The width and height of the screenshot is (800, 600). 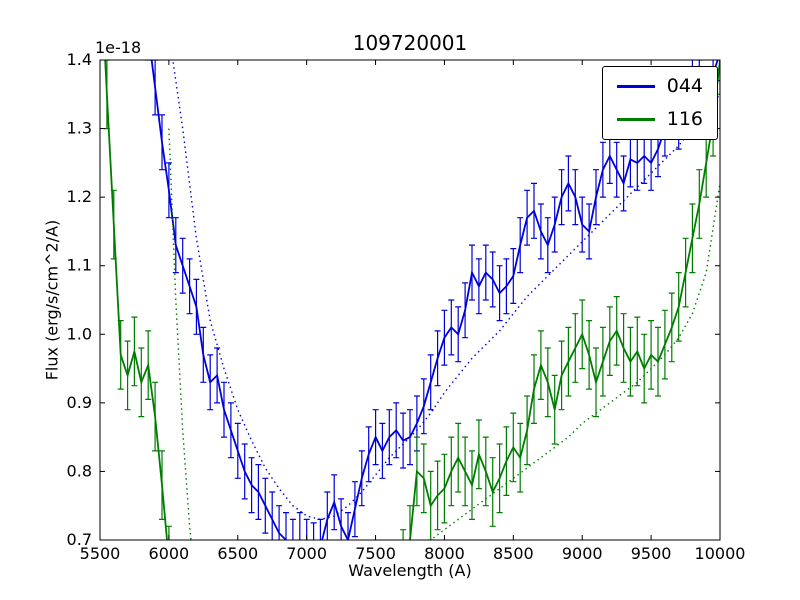 What do you see at coordinates (444, 553) in the screenshot?
I see `svg-text: 8000` at bounding box center [444, 553].